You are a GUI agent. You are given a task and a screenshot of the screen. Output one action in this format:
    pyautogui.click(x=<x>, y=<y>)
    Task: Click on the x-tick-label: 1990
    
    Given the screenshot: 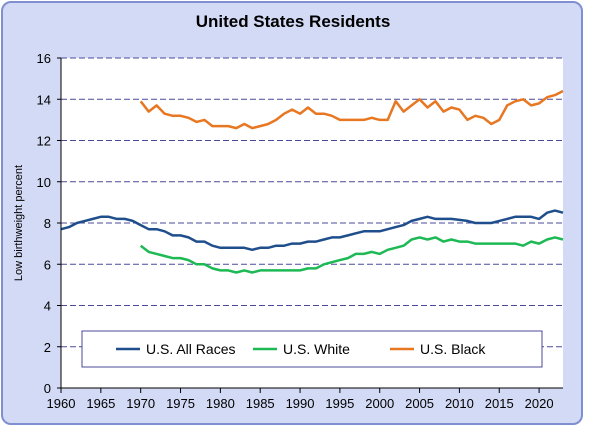 What is the action you would take?
    pyautogui.click(x=300, y=403)
    